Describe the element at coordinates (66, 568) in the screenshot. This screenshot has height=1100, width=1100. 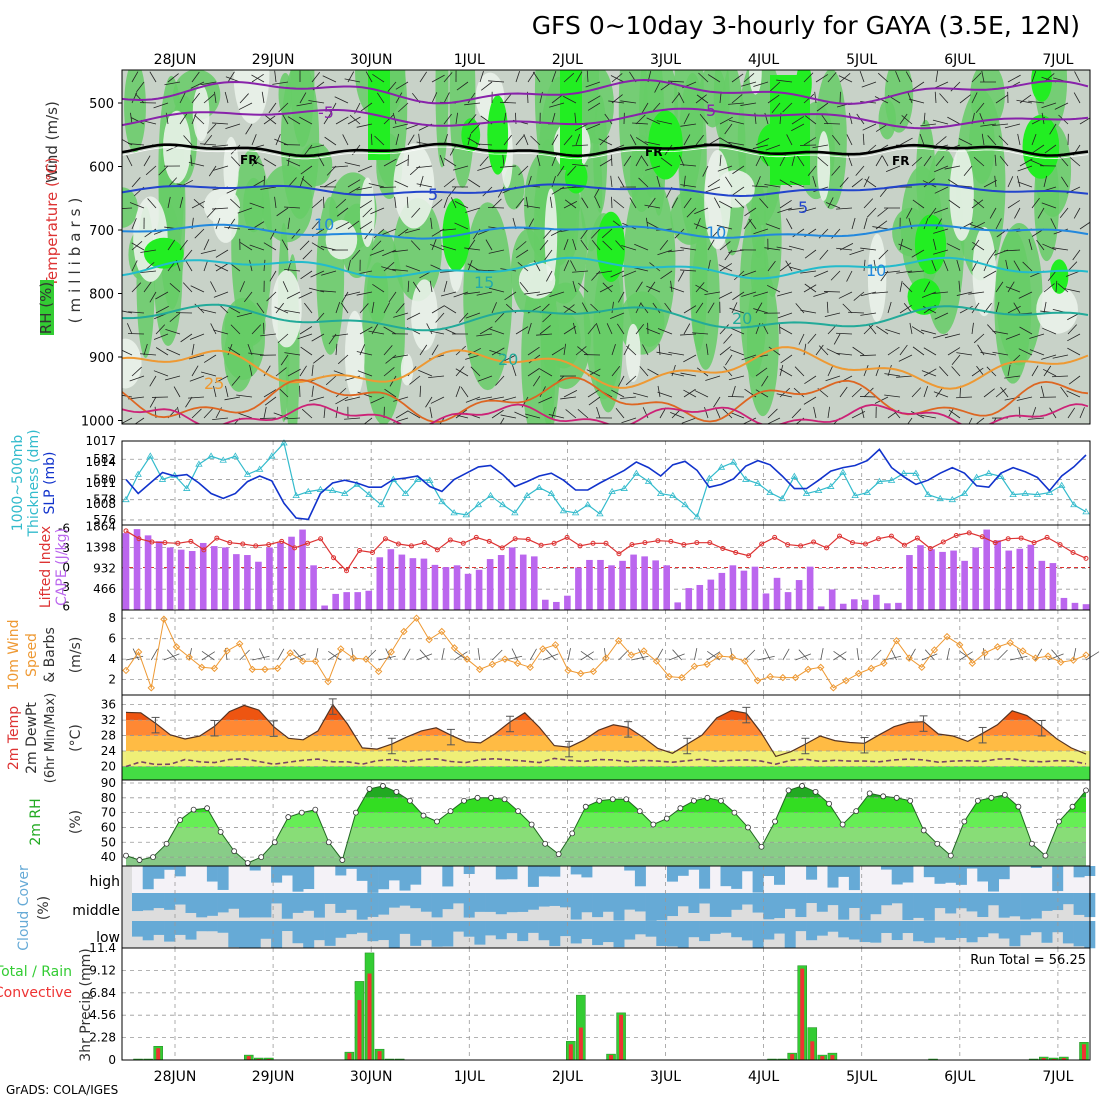
I see `li-tick: 0` at that location.